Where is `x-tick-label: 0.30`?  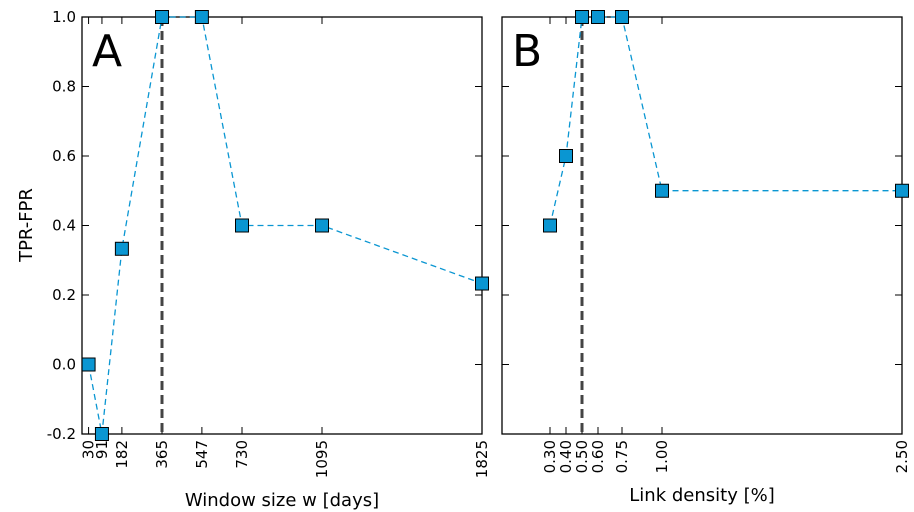 x-tick-label: 0.30 is located at coordinates (550, 456).